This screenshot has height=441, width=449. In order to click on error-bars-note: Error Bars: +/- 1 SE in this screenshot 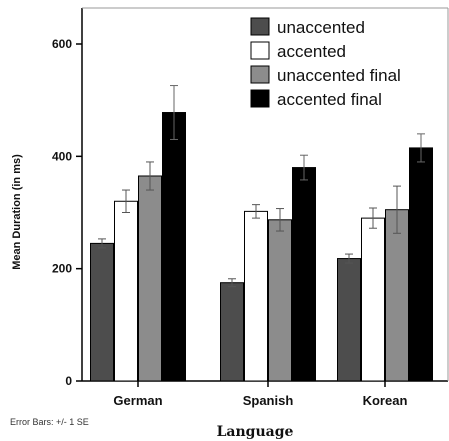, I will do `click(49, 422)`.